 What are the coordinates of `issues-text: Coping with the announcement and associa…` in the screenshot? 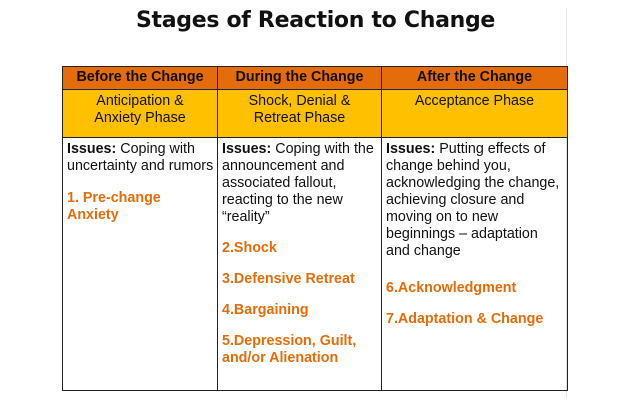 It's located at (298, 183).